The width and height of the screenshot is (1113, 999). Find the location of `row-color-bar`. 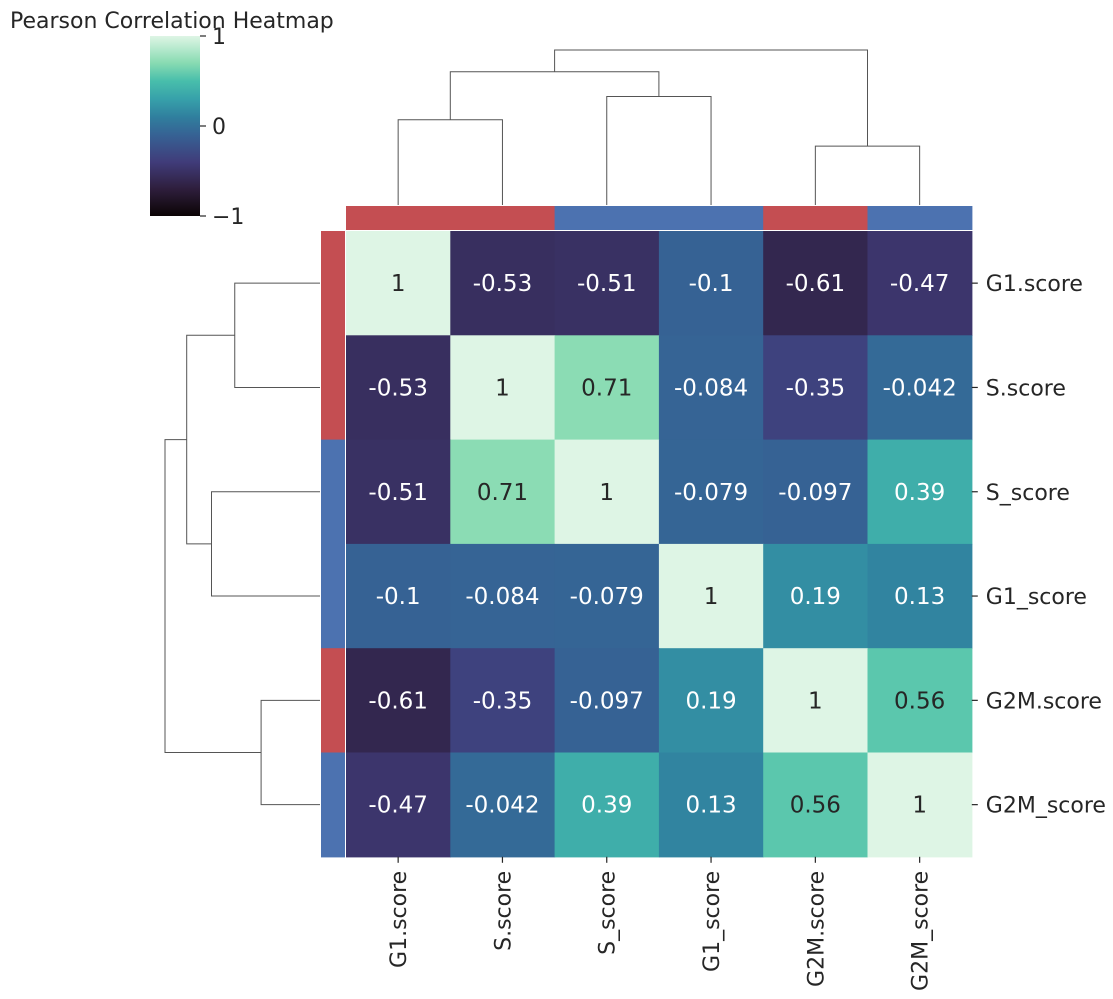

row-color-bar is located at coordinates (333, 544).